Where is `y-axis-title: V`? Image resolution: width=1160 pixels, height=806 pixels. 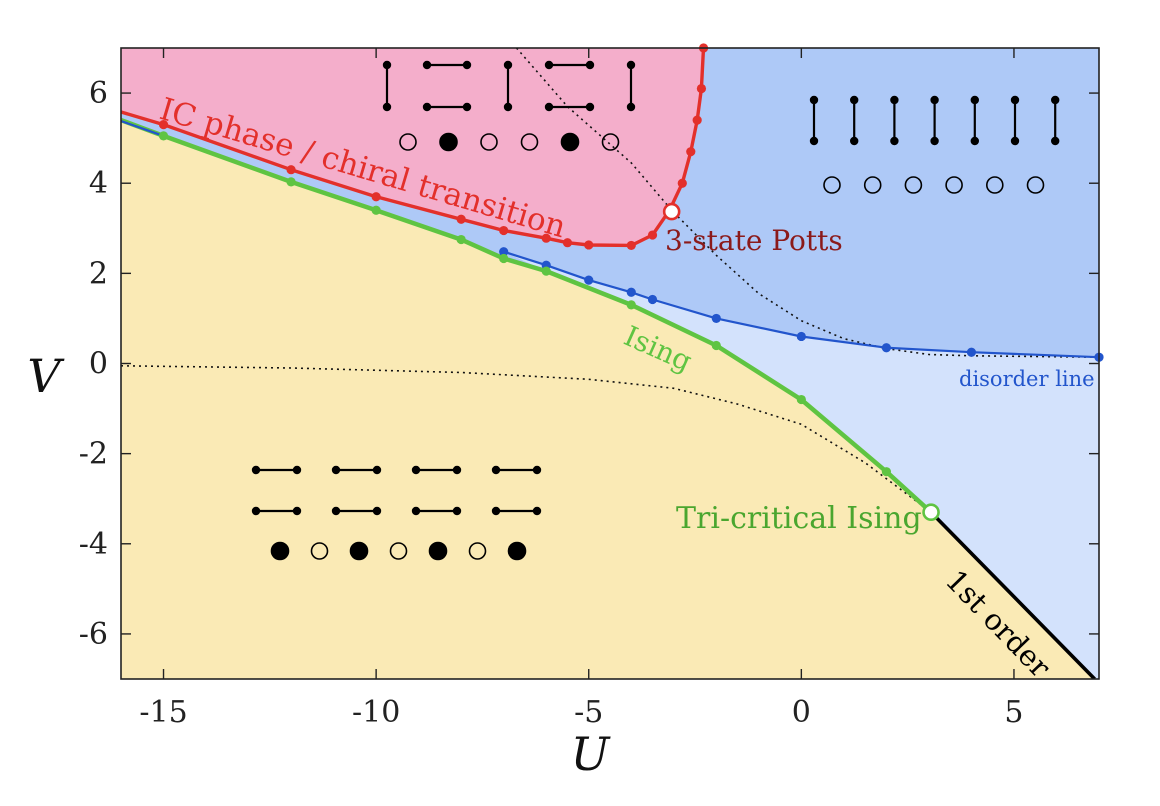
y-axis-title: V is located at coordinates (46, 376).